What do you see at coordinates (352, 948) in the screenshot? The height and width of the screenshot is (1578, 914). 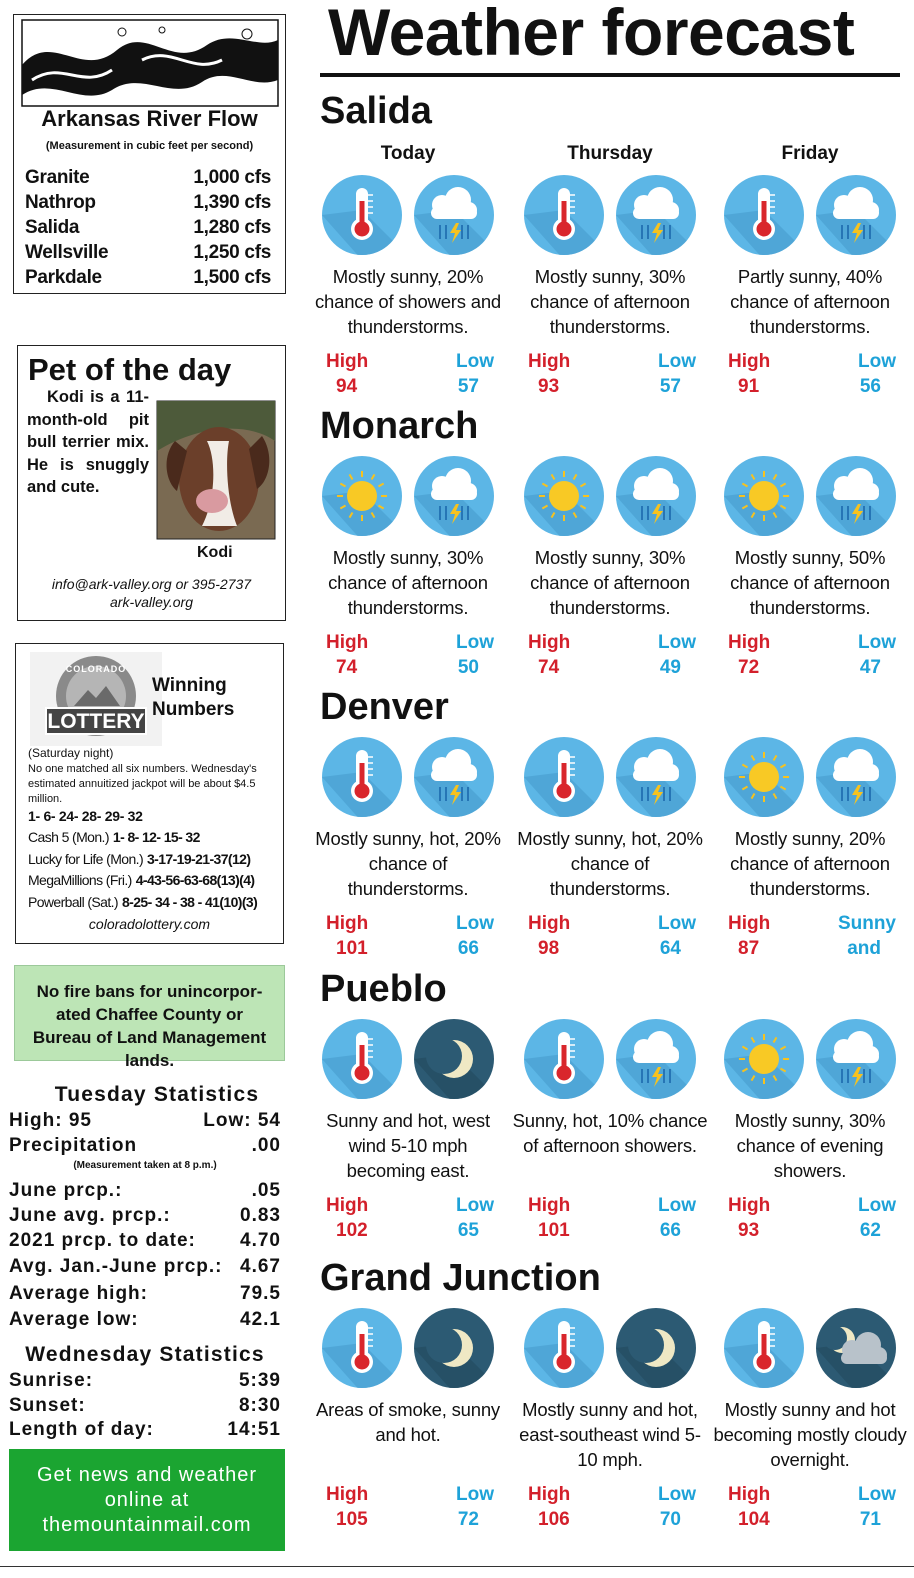 I see `high-value: 101` at bounding box center [352, 948].